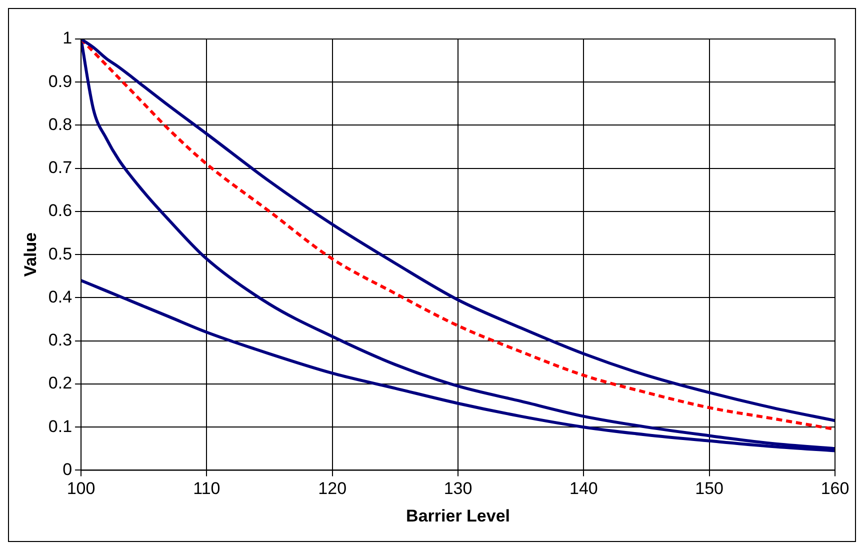 Image resolution: width=858 pixels, height=544 pixels. What do you see at coordinates (332, 488) in the screenshot?
I see `x-tick-label: 120` at bounding box center [332, 488].